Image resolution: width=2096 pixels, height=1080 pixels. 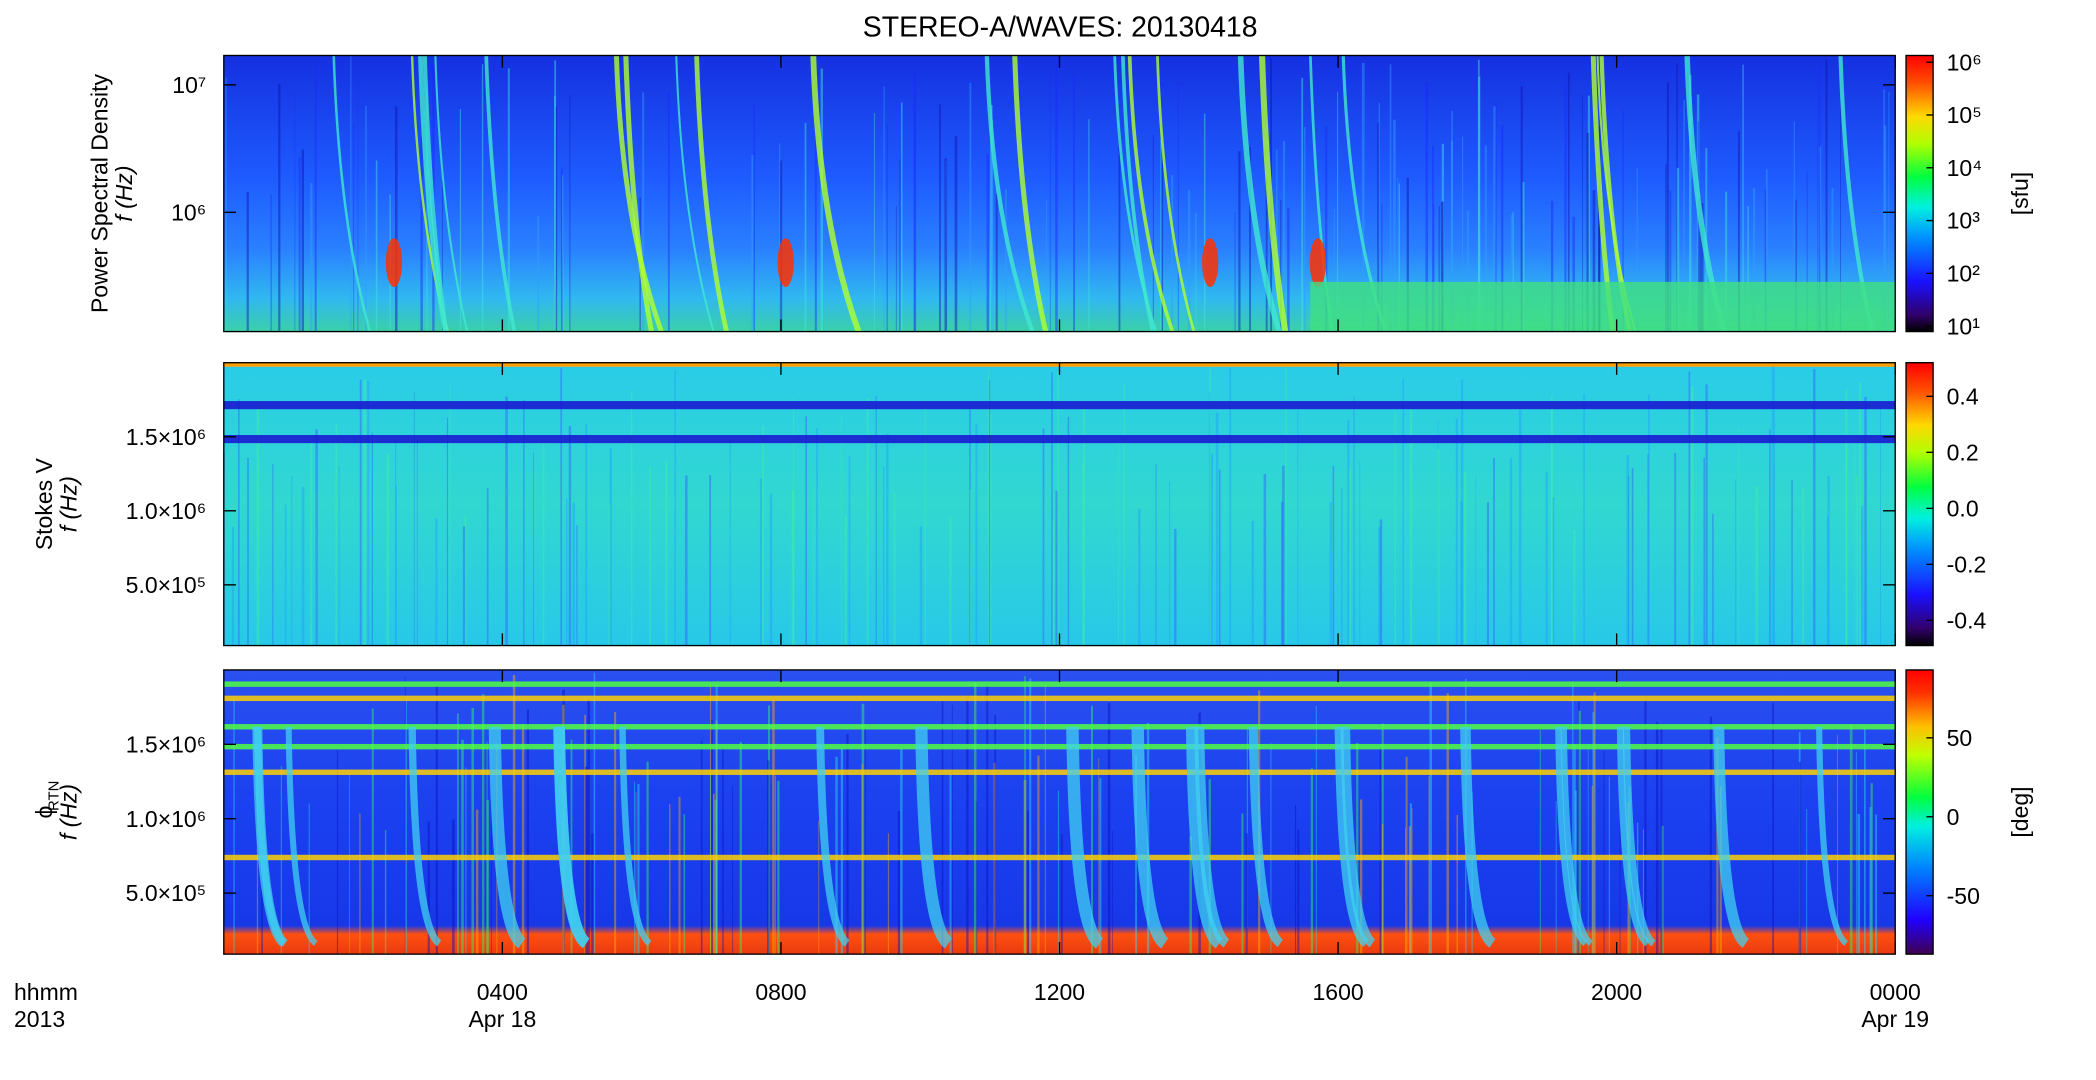 I want to click on y-tick-label: 10⁶, so click(x=188, y=212).